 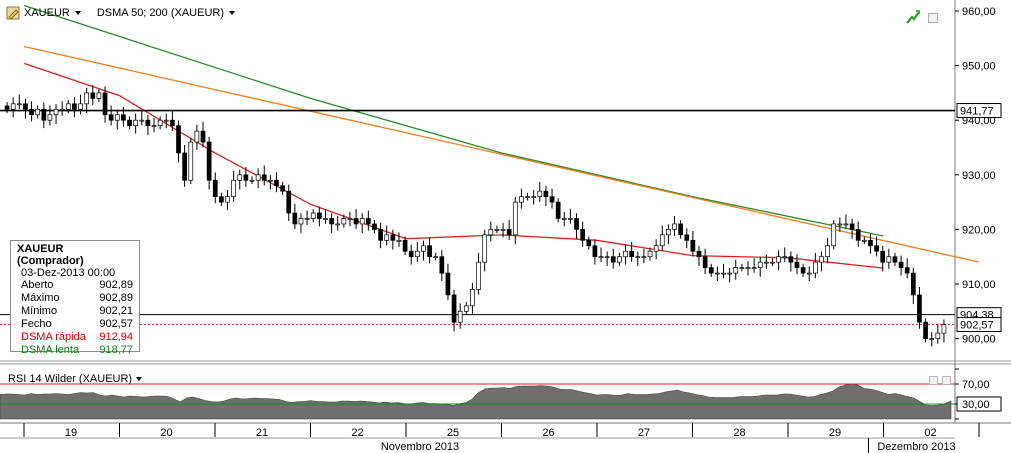 What do you see at coordinates (68, 273) in the screenshot?
I see `legend-date: 03-Dez-2013 00:00` at bounding box center [68, 273].